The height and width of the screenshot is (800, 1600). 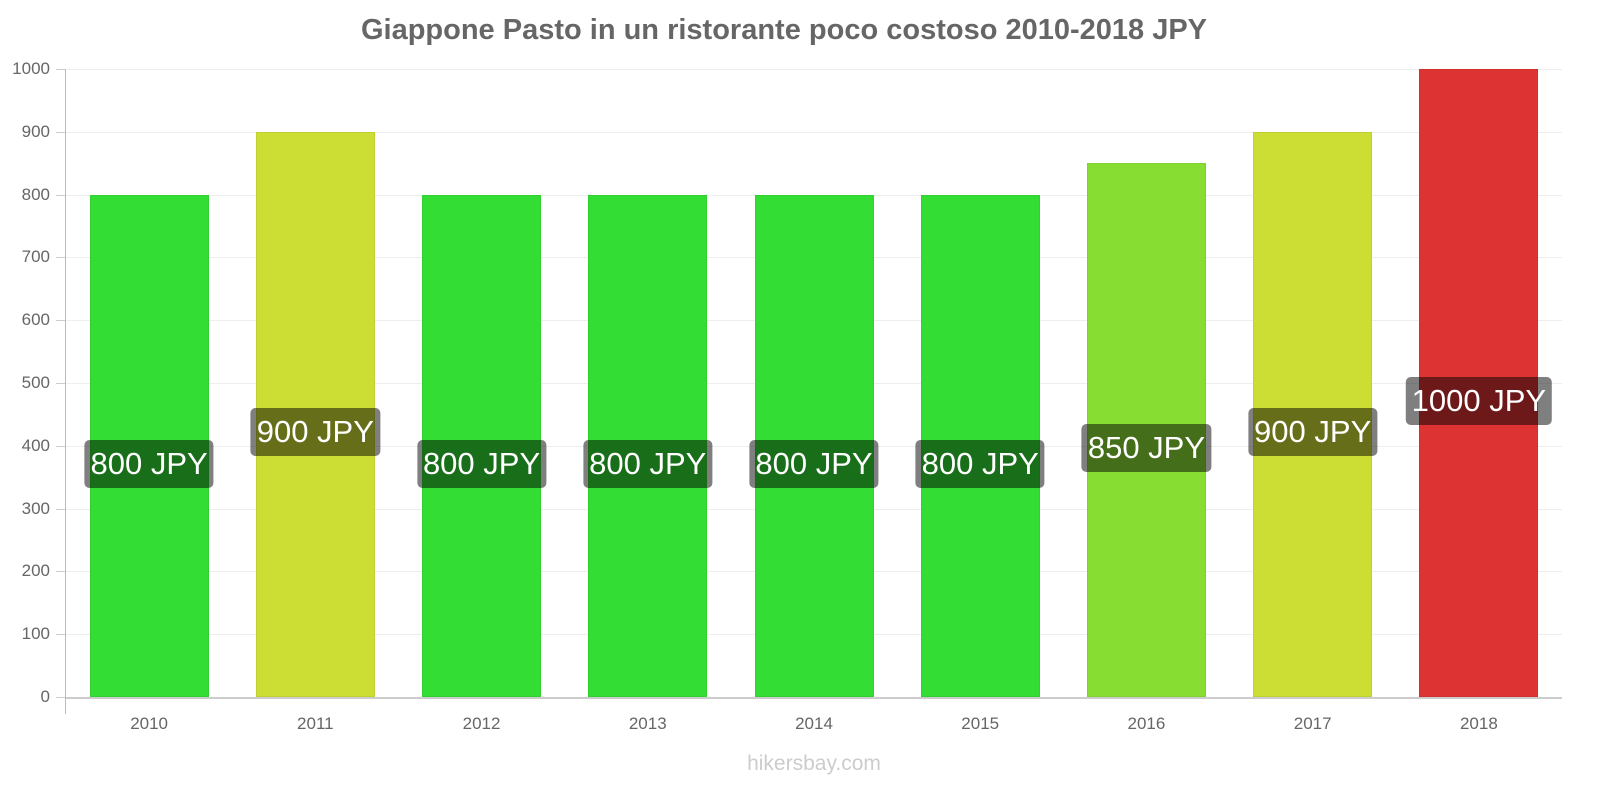 What do you see at coordinates (35, 131) in the screenshot?
I see `y-tick-label: 900` at bounding box center [35, 131].